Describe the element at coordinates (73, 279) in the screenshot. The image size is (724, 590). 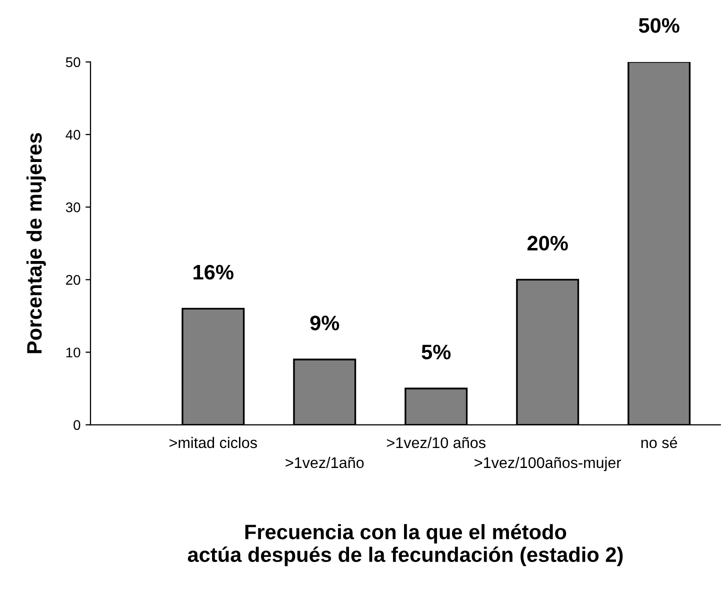
I see `y-tick-label: 20` at that location.